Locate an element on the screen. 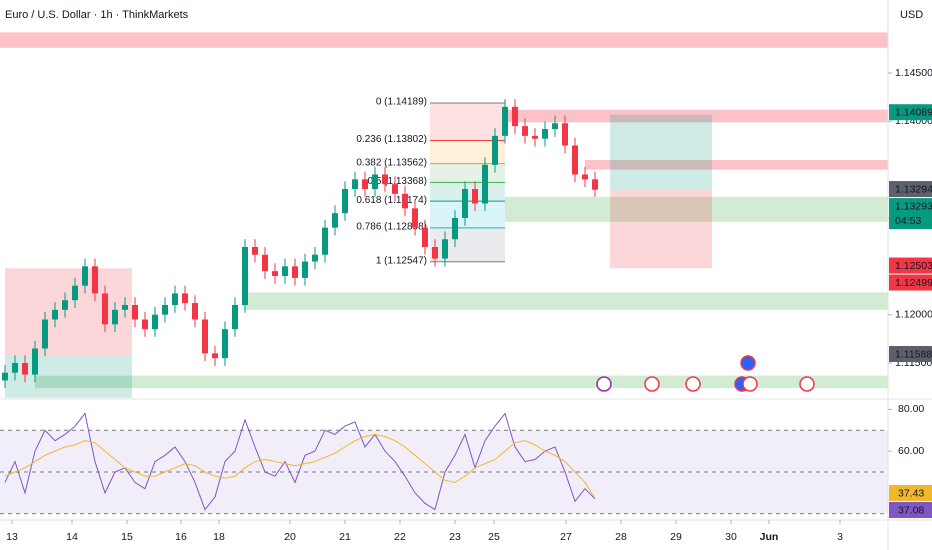 Image resolution: width=932 pixels, height=550 pixels. y-tick-label: 1.12000 is located at coordinates (913, 314).